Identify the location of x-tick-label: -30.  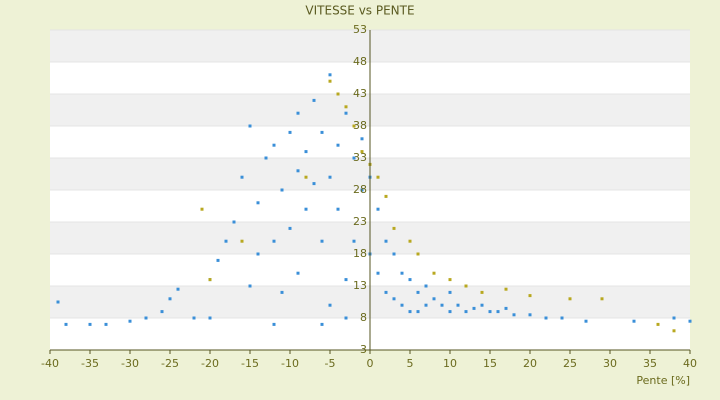
(130, 363).